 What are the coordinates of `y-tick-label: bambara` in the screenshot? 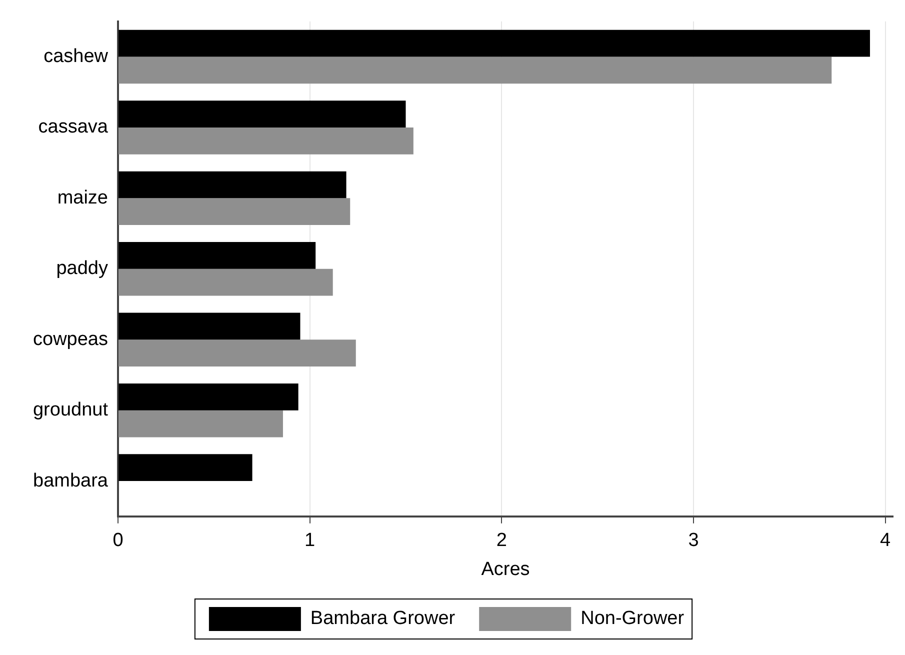 It's located at (70, 481).